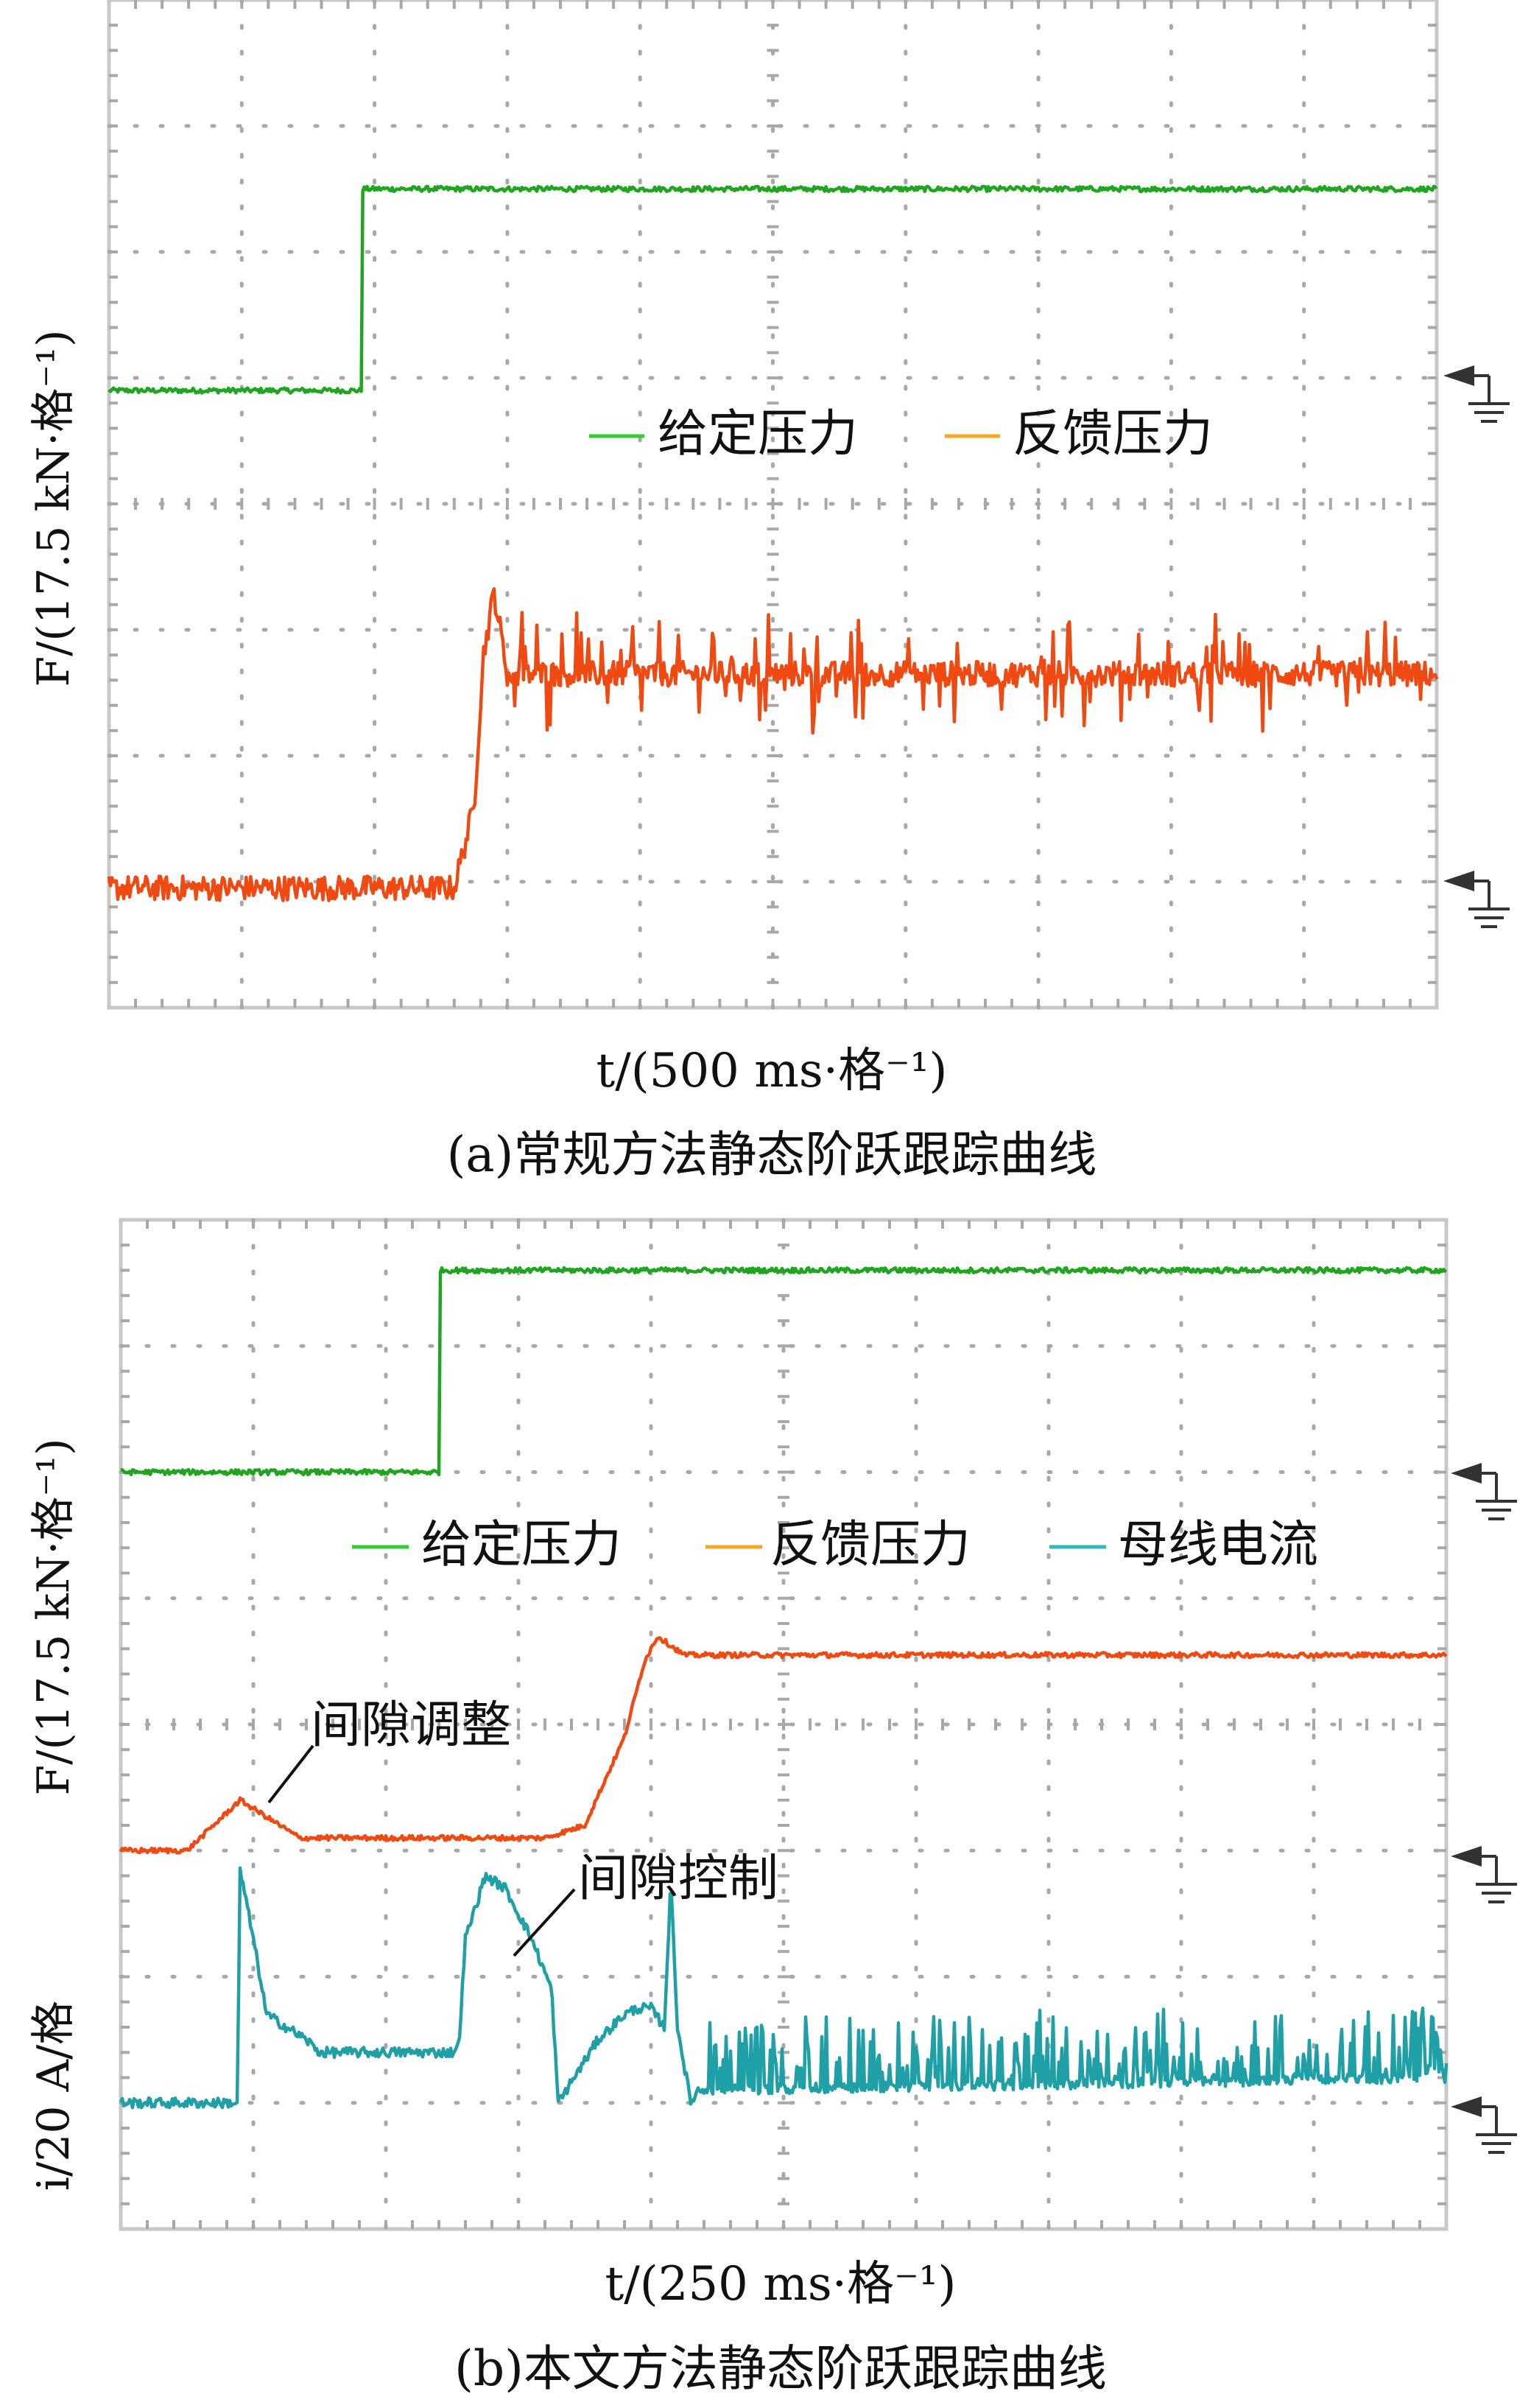 Image resolution: width=1531 pixels, height=2408 pixels. Describe the element at coordinates (780, 2284) in the screenshot. I see `panel-b-xlabel: t/(250 ms·格⁻¹)` at that location.